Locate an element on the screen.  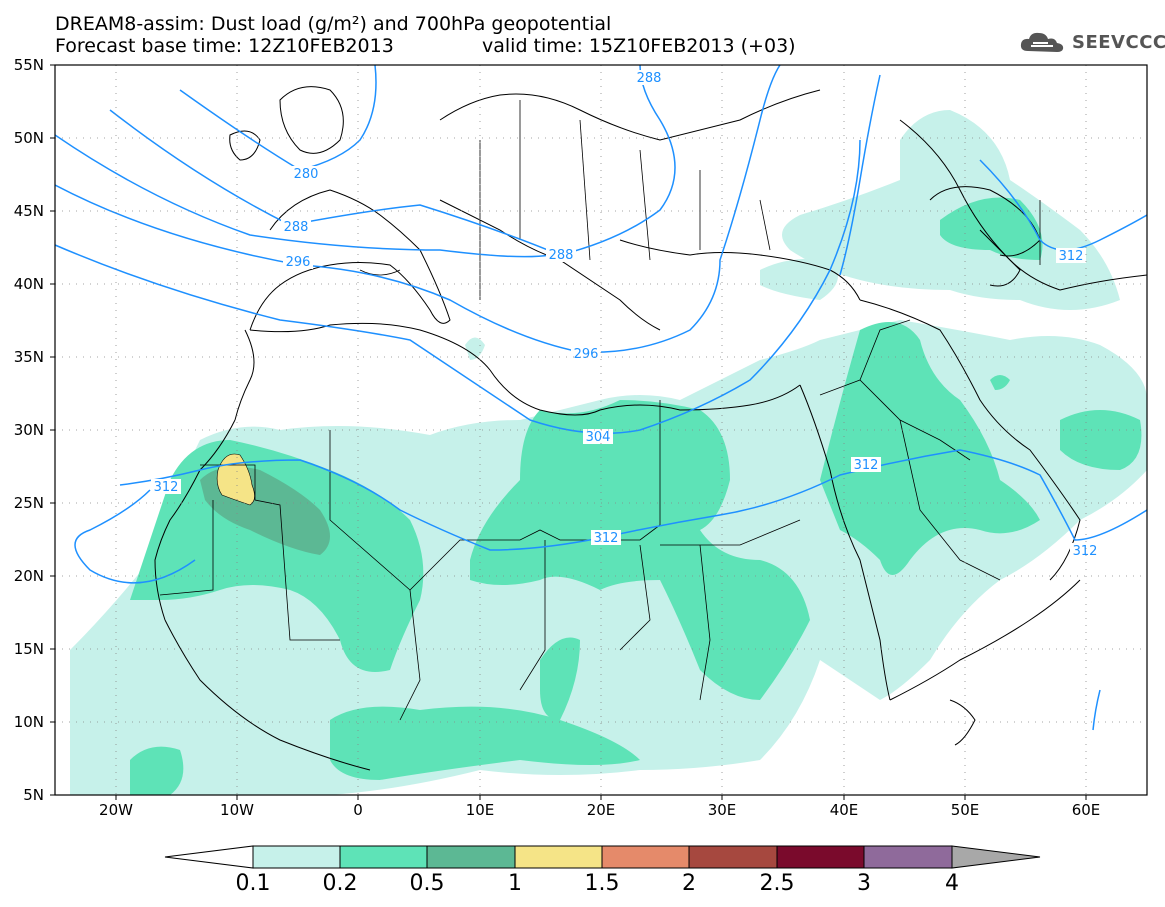
colorbar-label-1-5: 1.5 is located at coordinates (602, 883).